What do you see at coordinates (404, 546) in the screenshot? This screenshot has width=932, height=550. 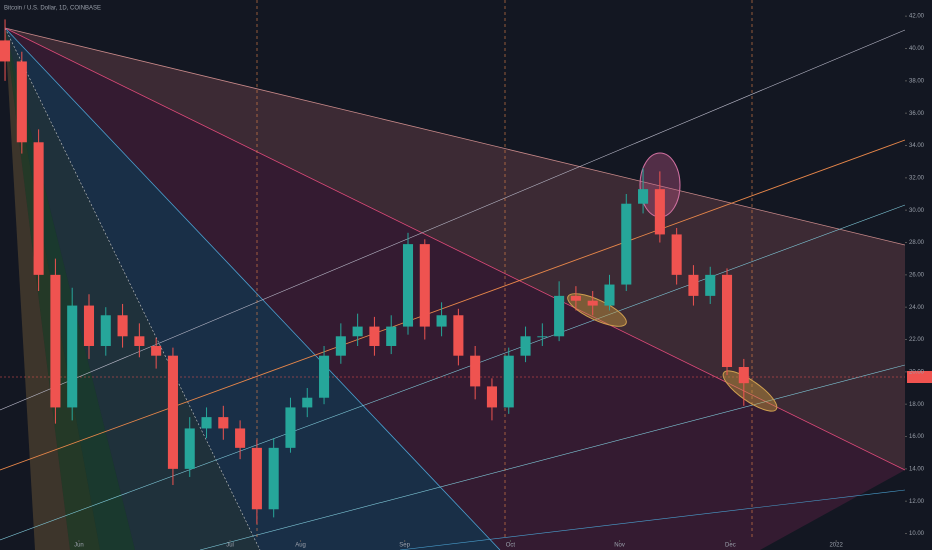 I see `x-tick-label: Sep` at bounding box center [404, 546].